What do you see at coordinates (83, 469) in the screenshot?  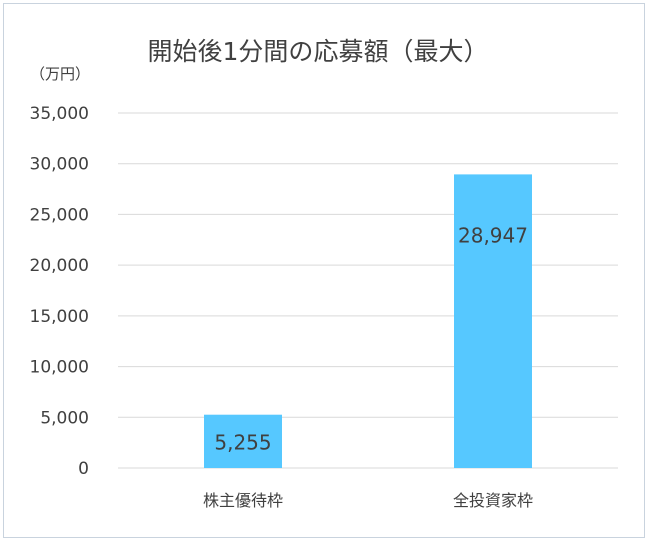 I see `y-tick-label: 0` at bounding box center [83, 469].